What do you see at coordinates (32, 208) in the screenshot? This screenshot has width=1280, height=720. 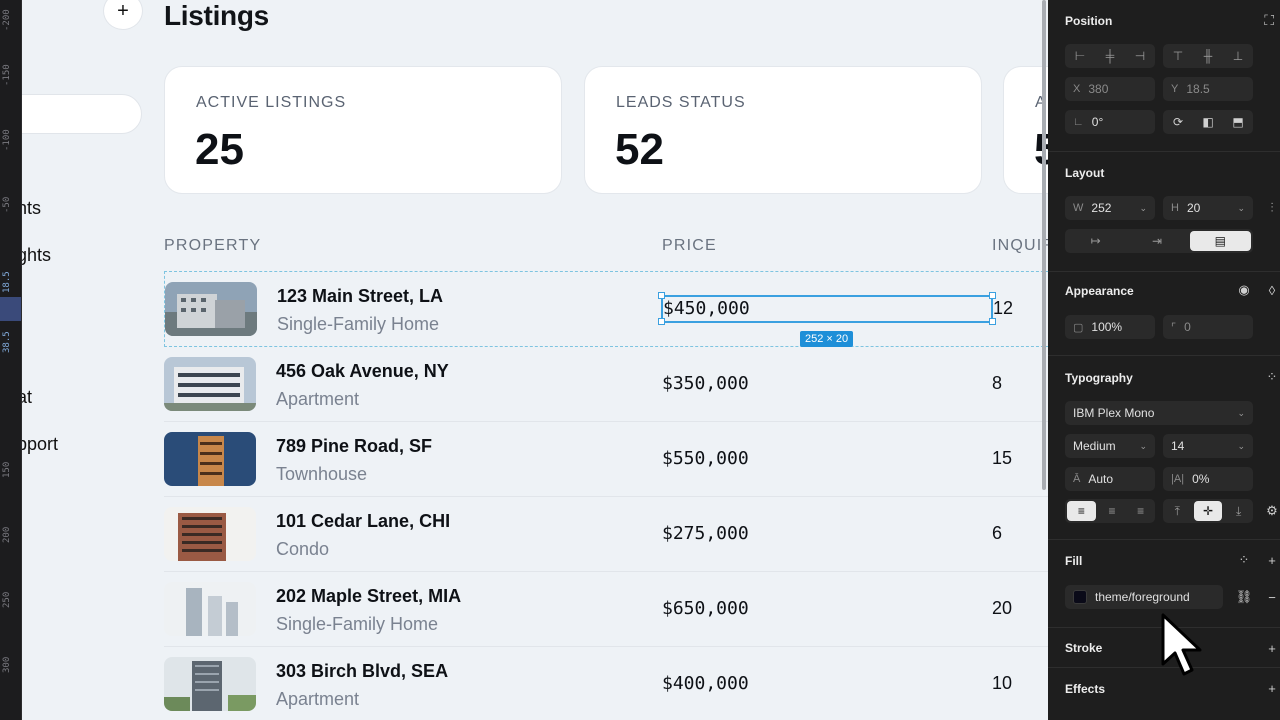 I see `sidebar-item-1: nts` at bounding box center [32, 208].